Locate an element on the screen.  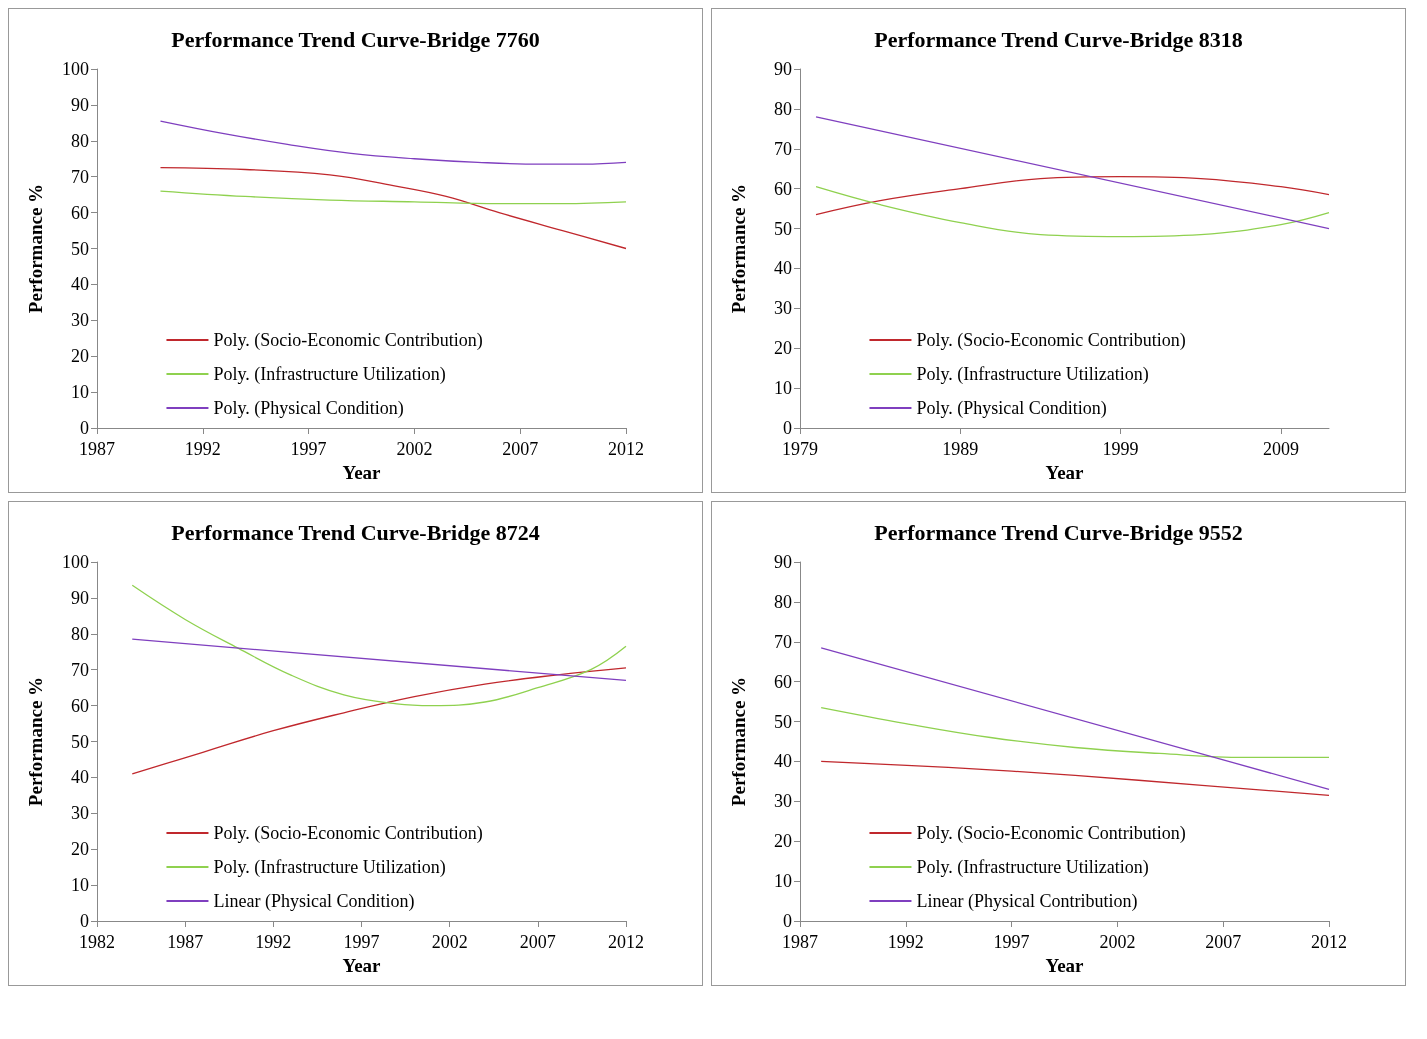
legend-label: Linear (Physical Condition) is located at coordinates (314, 901).